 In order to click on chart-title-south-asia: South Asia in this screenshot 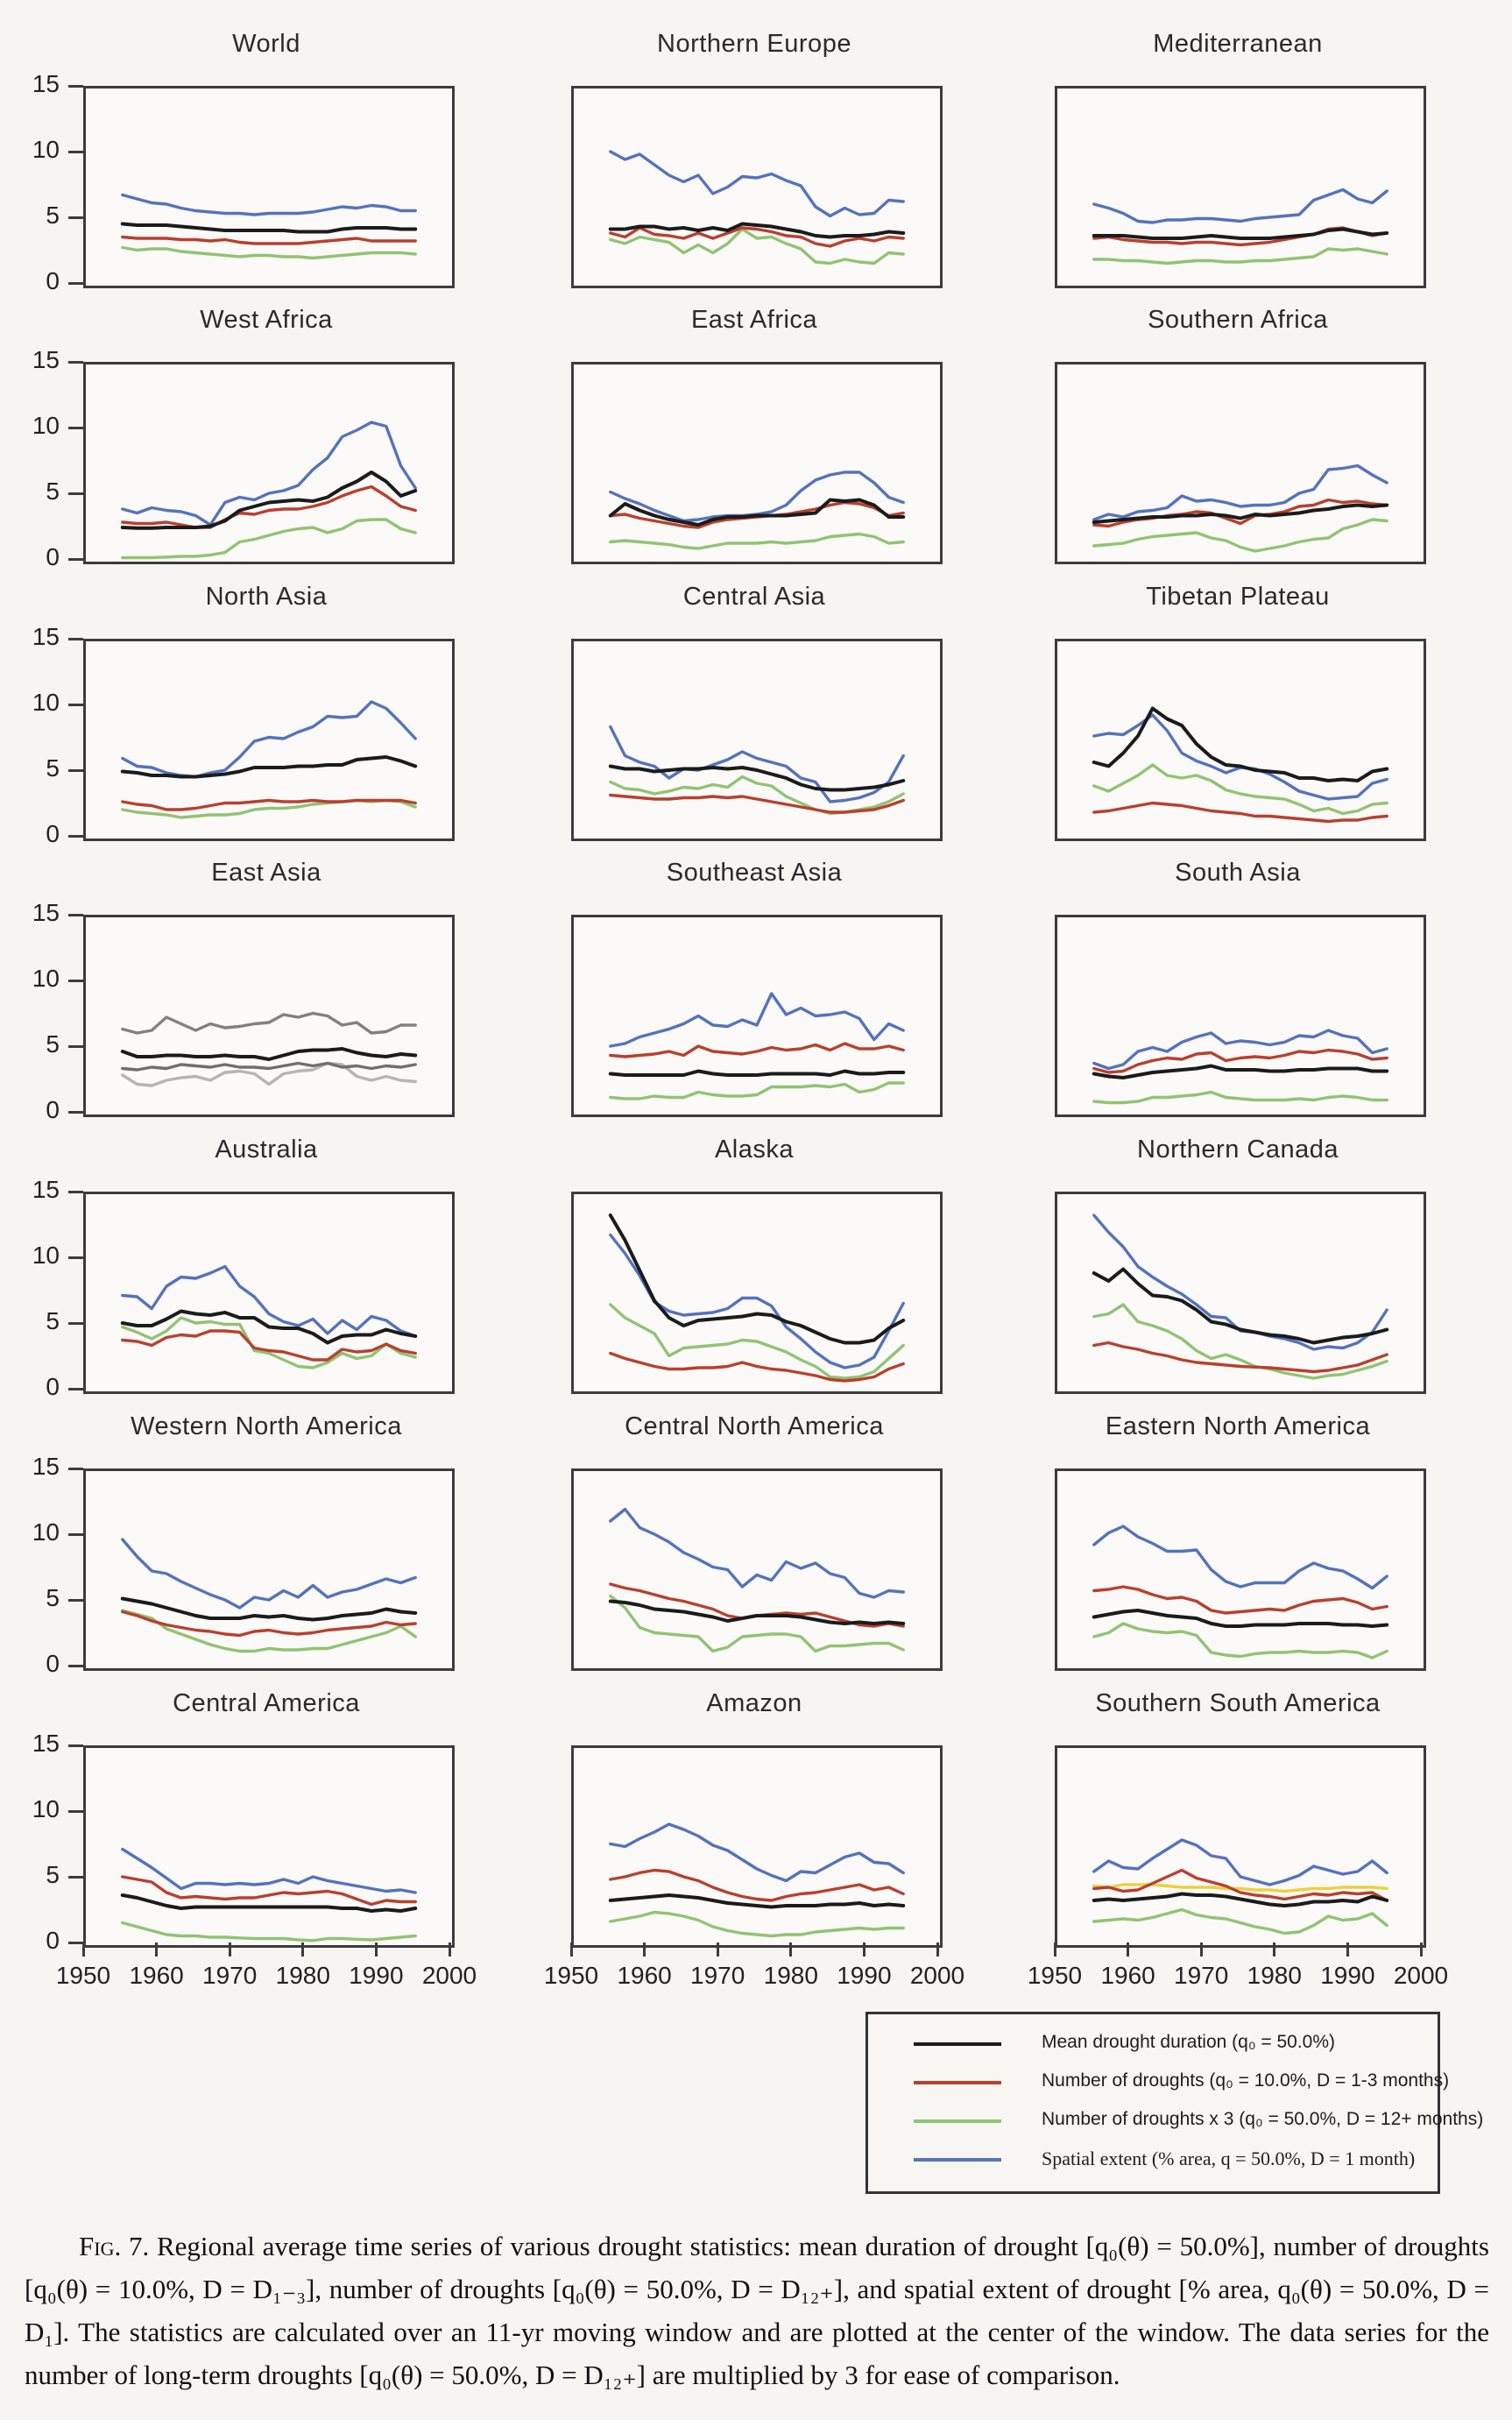, I will do `click(1238, 873)`.